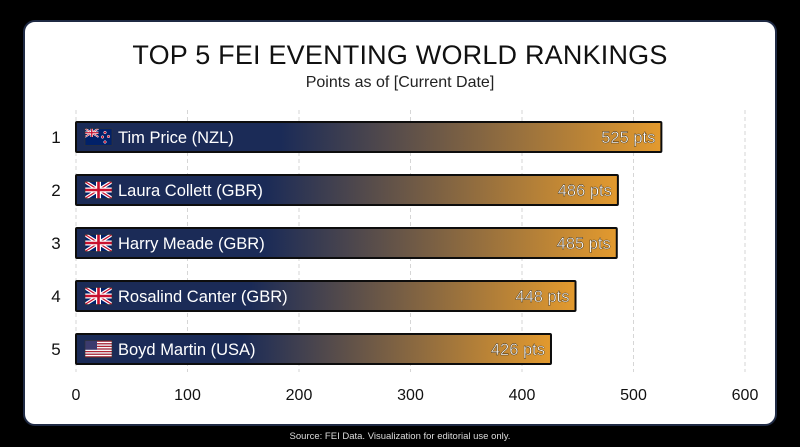 The image size is (800, 447). What do you see at coordinates (400, 82) in the screenshot?
I see `chart-subtitle: Points as of [Current Date]` at bounding box center [400, 82].